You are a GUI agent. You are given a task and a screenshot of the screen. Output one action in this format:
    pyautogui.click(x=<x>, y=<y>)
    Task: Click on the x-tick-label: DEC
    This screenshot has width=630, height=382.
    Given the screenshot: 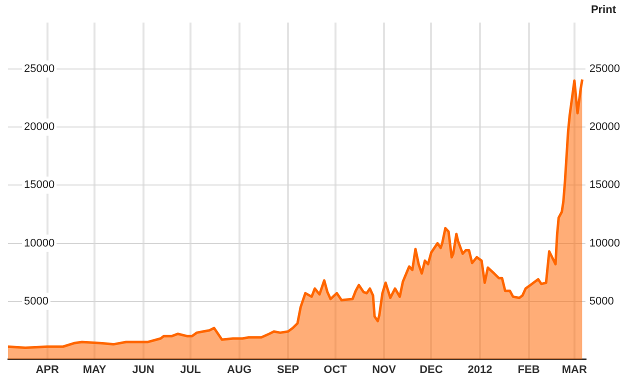 What is the action you would take?
    pyautogui.click(x=431, y=370)
    